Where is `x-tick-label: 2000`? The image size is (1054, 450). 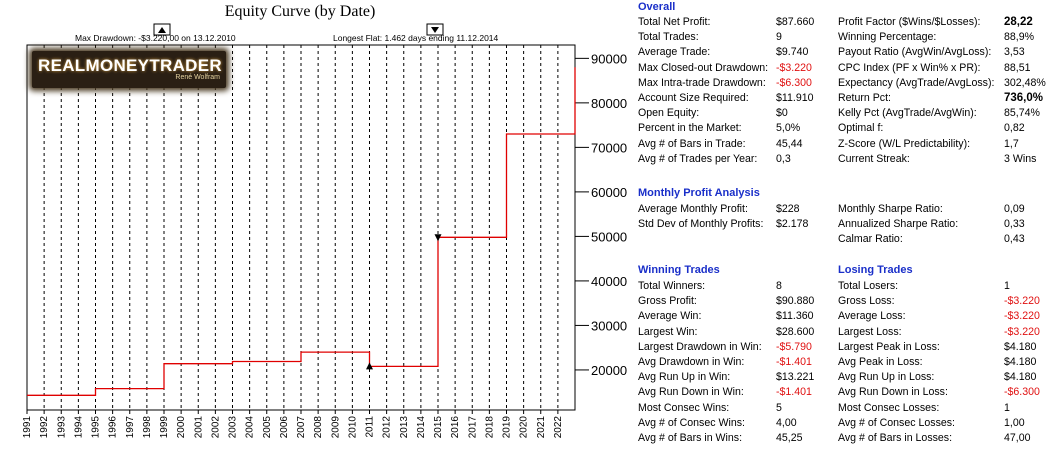
x-tick-label: 2000 is located at coordinates (181, 427).